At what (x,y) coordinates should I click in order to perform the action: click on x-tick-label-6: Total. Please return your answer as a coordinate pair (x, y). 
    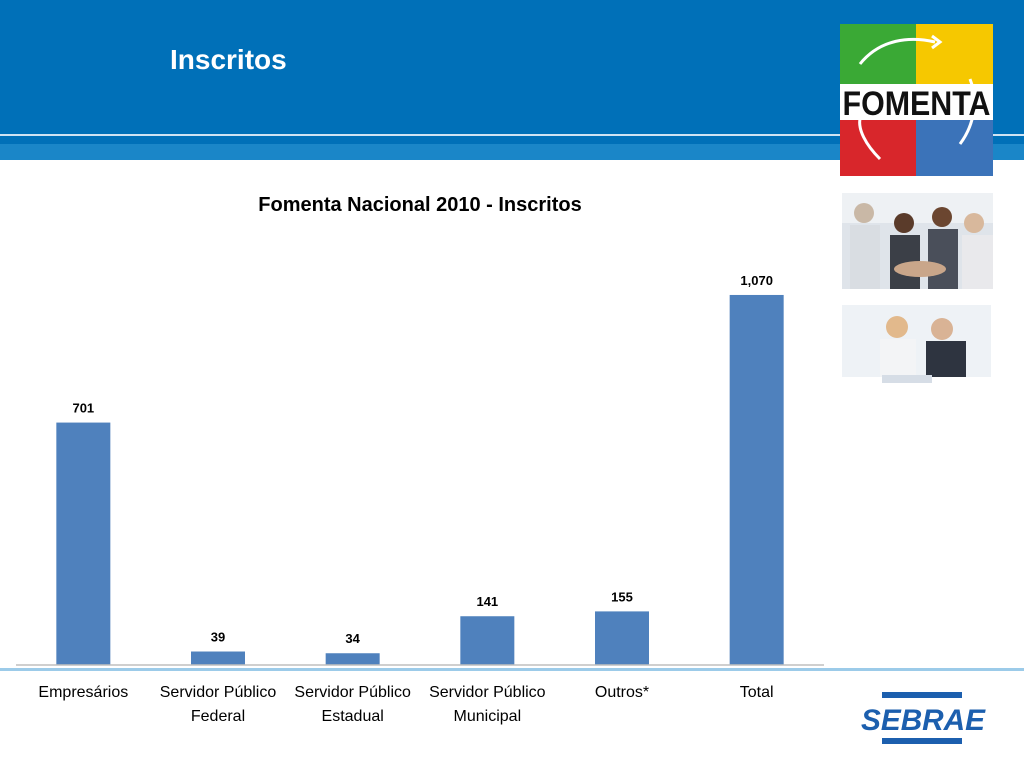
    Looking at the image, I should click on (757, 692).